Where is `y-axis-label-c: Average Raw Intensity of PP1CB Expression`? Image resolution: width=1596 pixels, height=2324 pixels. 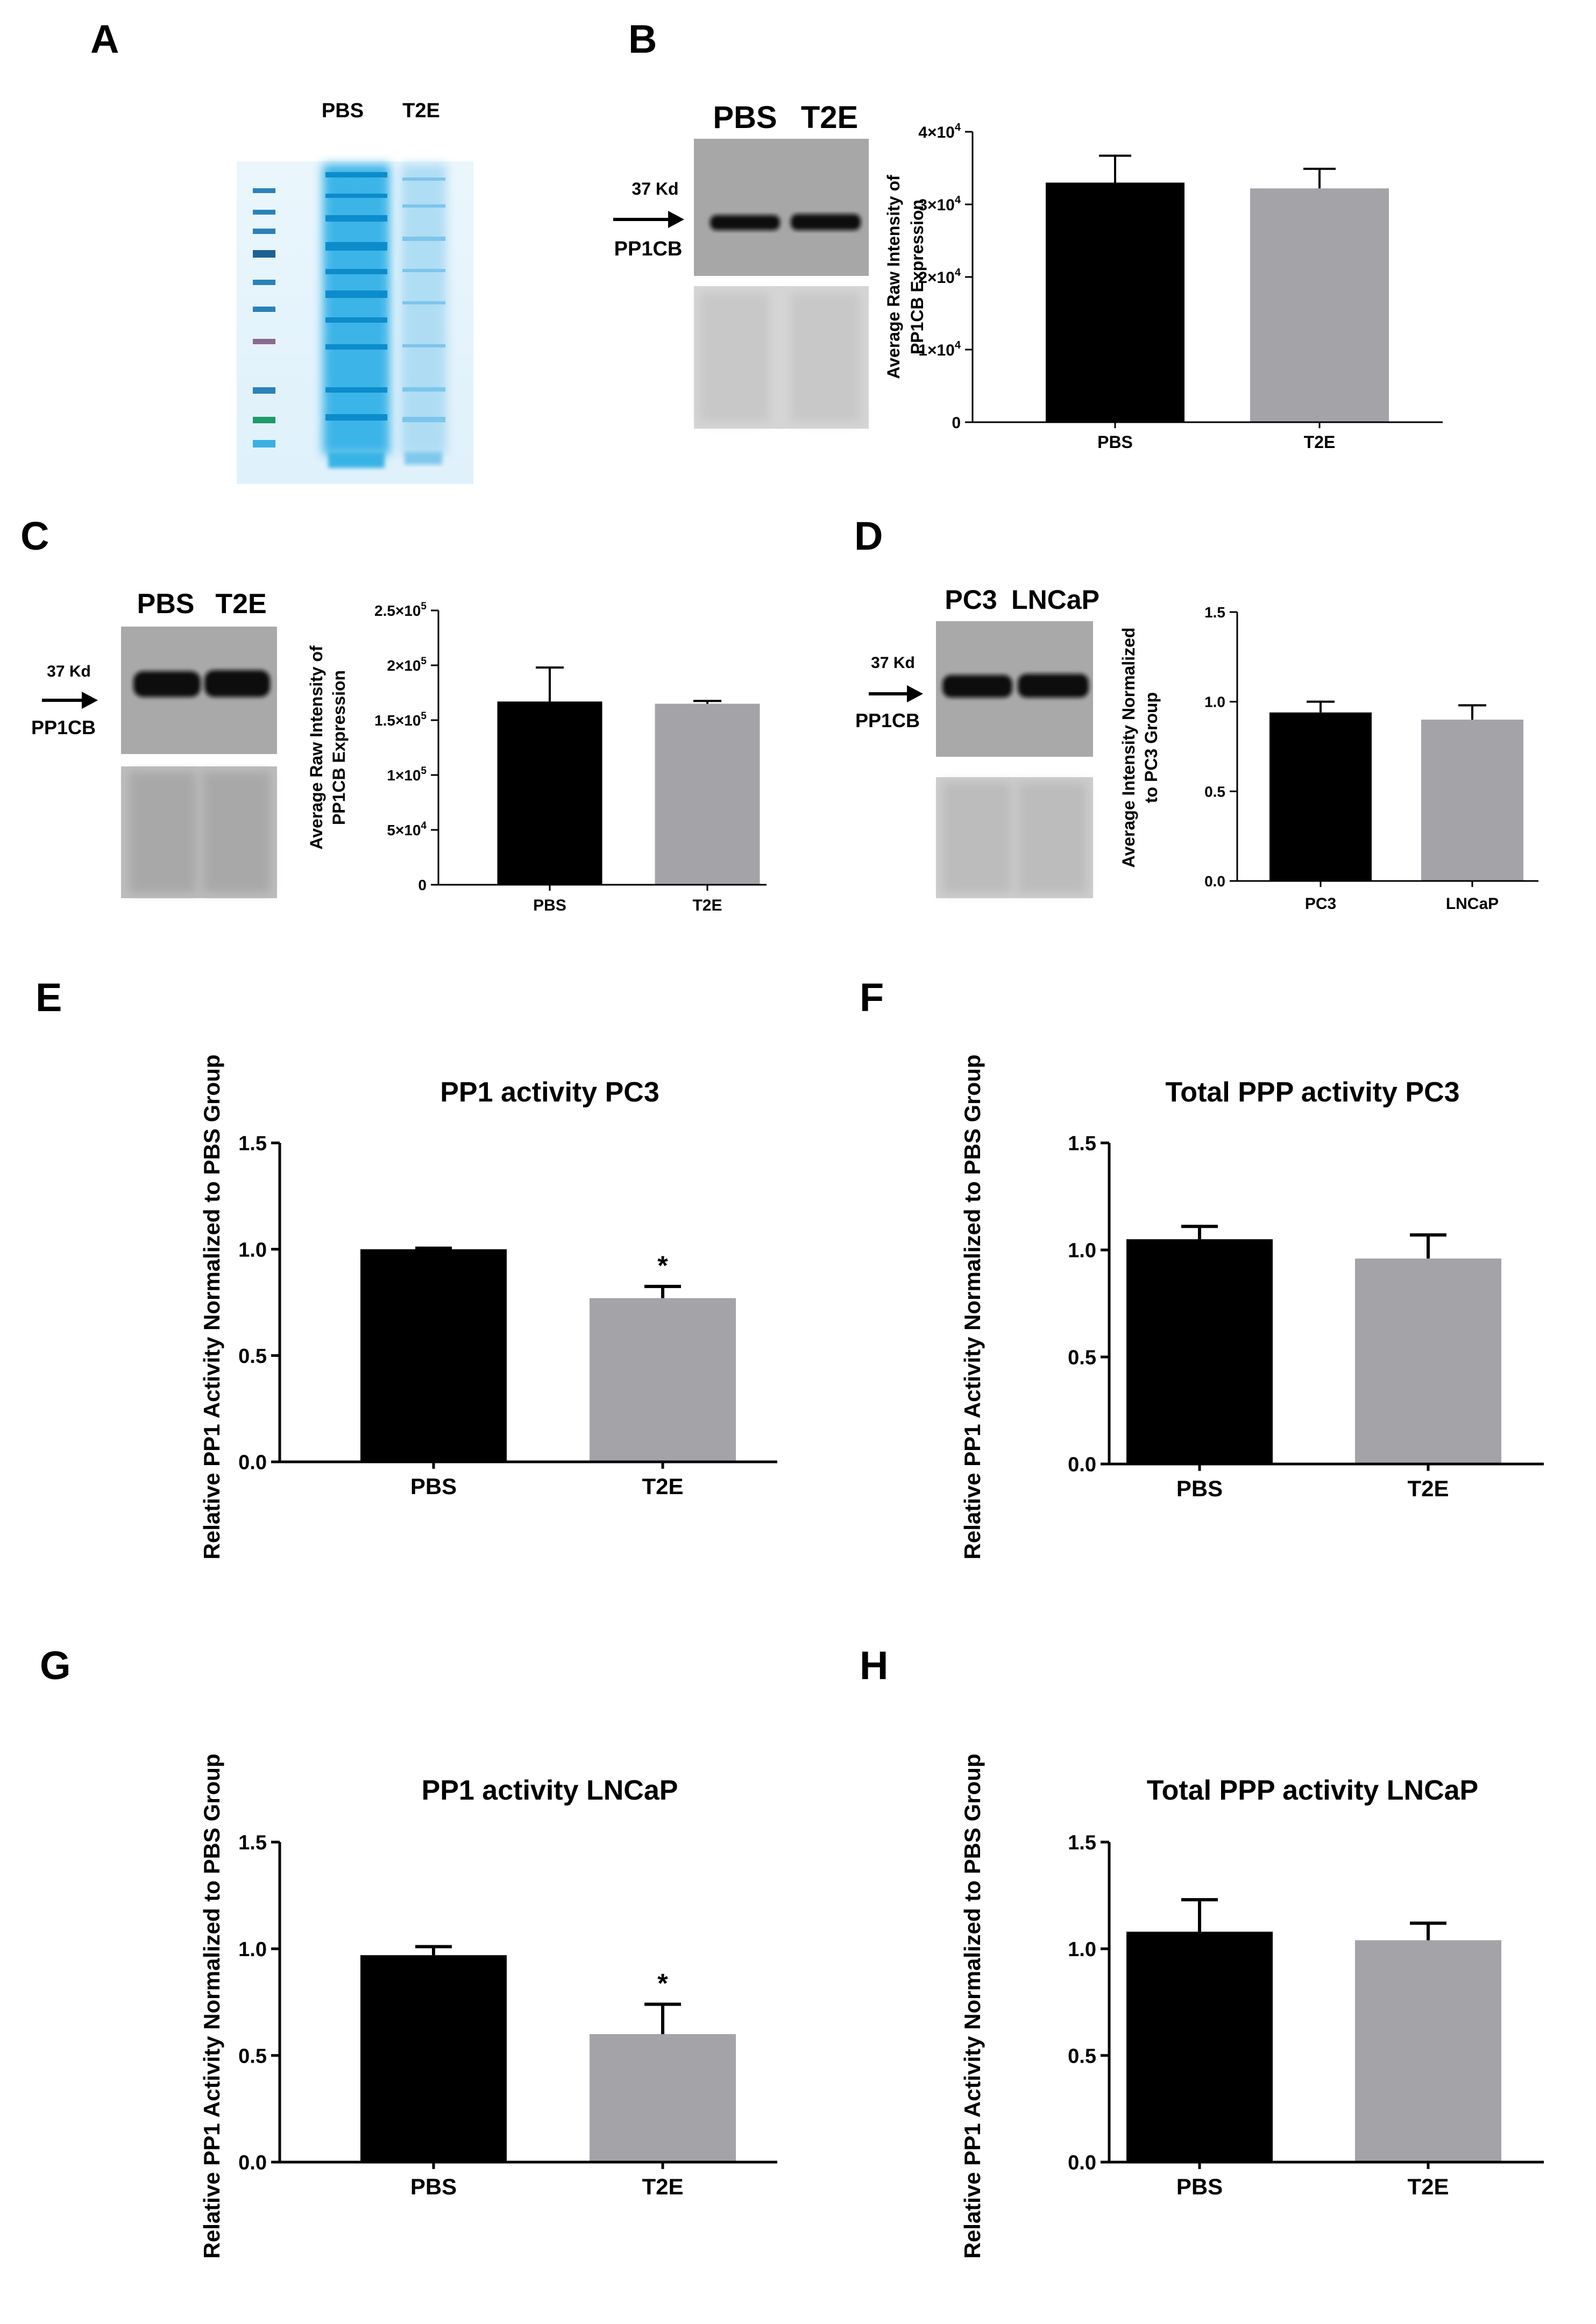 y-axis-label-c: Average Raw Intensity of PP1CB Expression is located at coordinates (328, 747).